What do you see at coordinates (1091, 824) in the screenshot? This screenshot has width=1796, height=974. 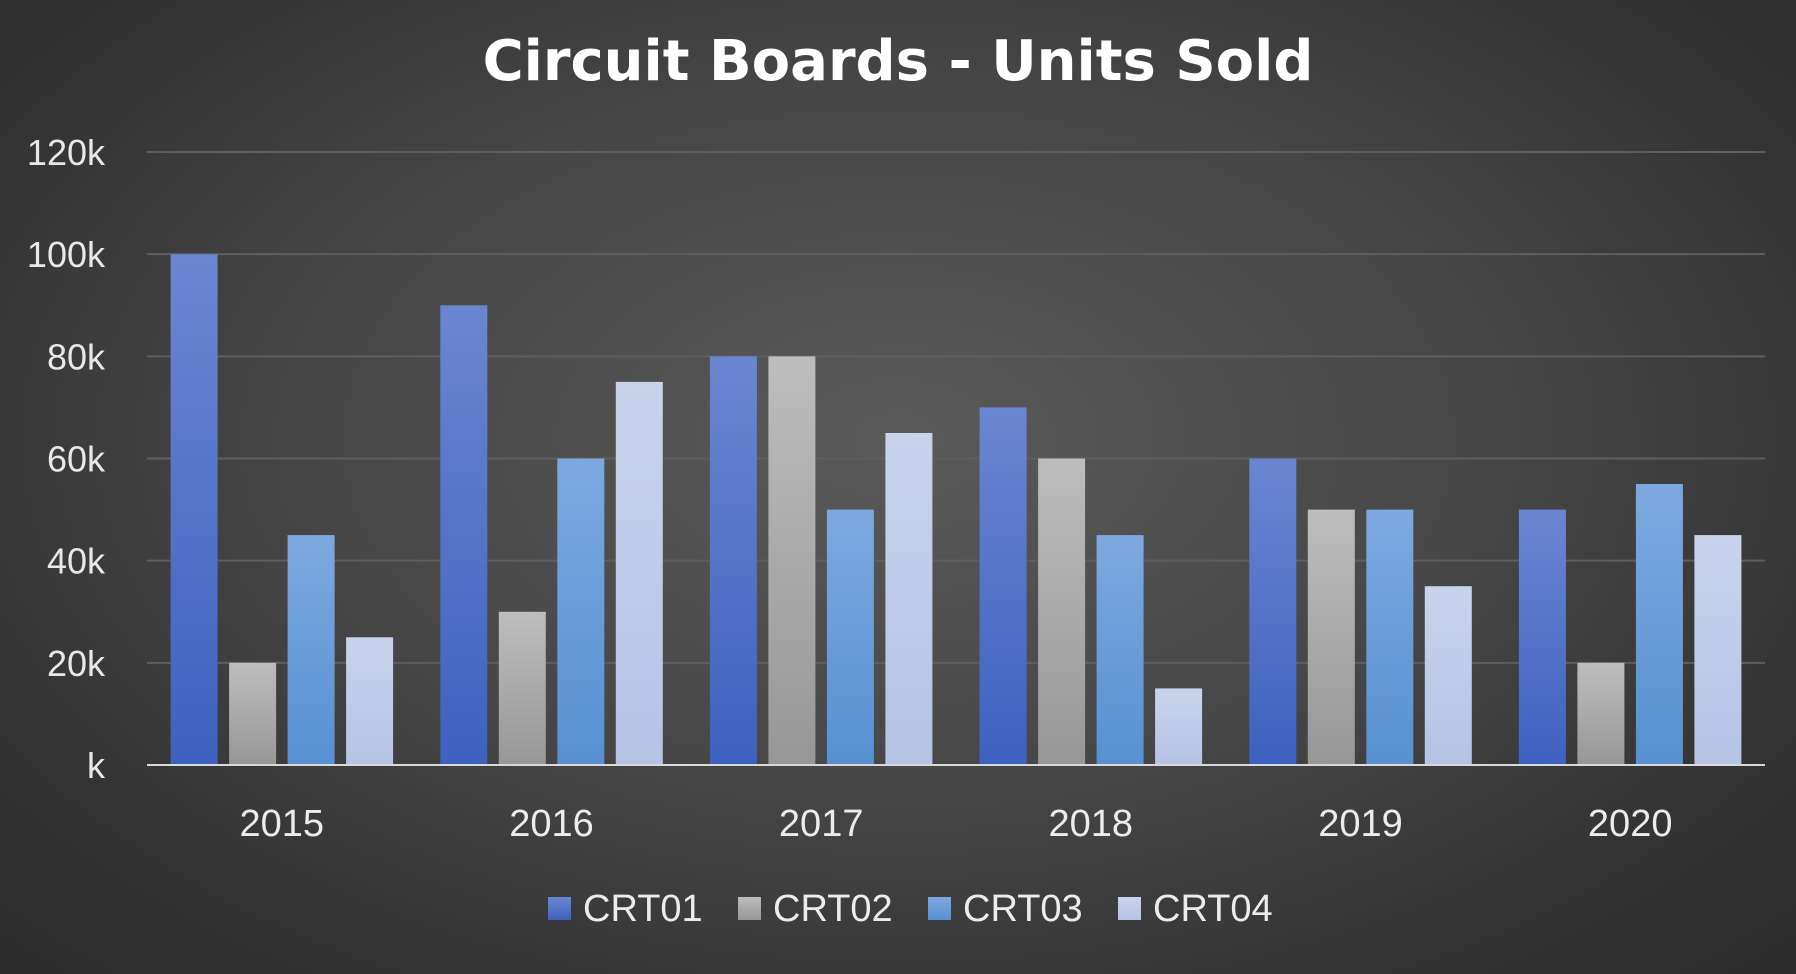 I see `x-tick-label: 2018` at bounding box center [1091, 824].